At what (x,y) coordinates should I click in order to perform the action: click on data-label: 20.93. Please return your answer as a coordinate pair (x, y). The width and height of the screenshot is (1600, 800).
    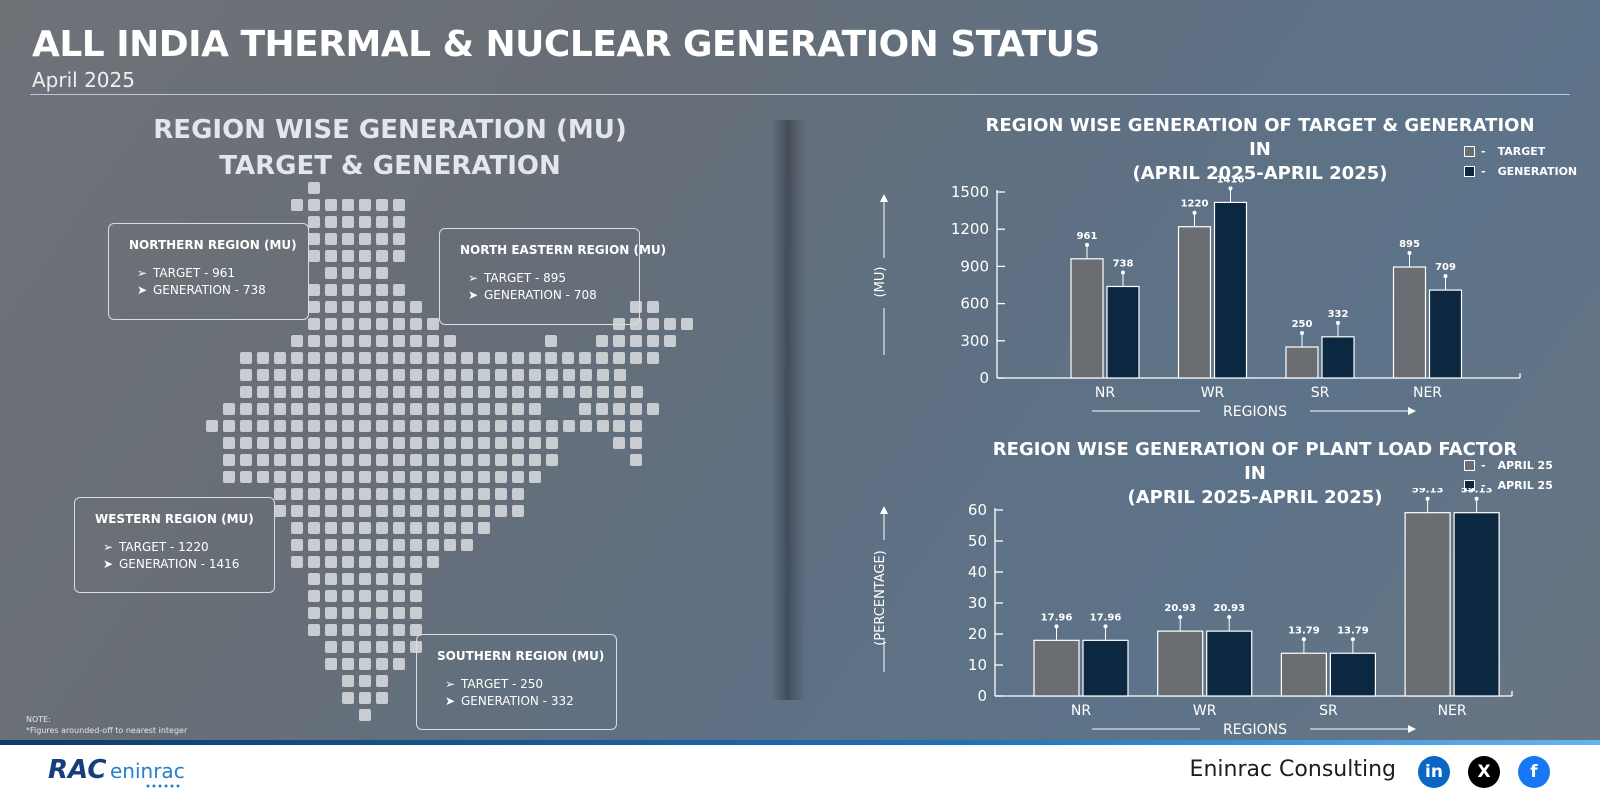
    Looking at the image, I should click on (1180, 608).